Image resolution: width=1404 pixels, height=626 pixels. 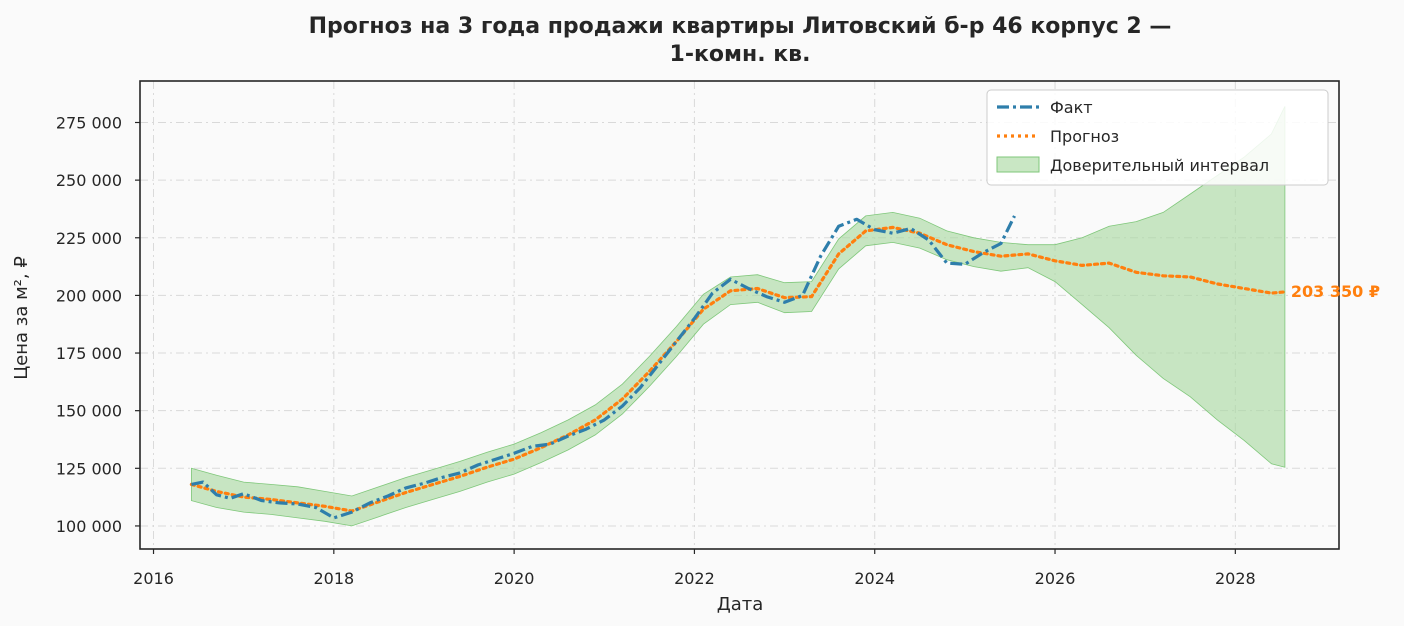 I want to click on legend: Факт Прогноз Доверительный интервал, so click(x=1157, y=137).